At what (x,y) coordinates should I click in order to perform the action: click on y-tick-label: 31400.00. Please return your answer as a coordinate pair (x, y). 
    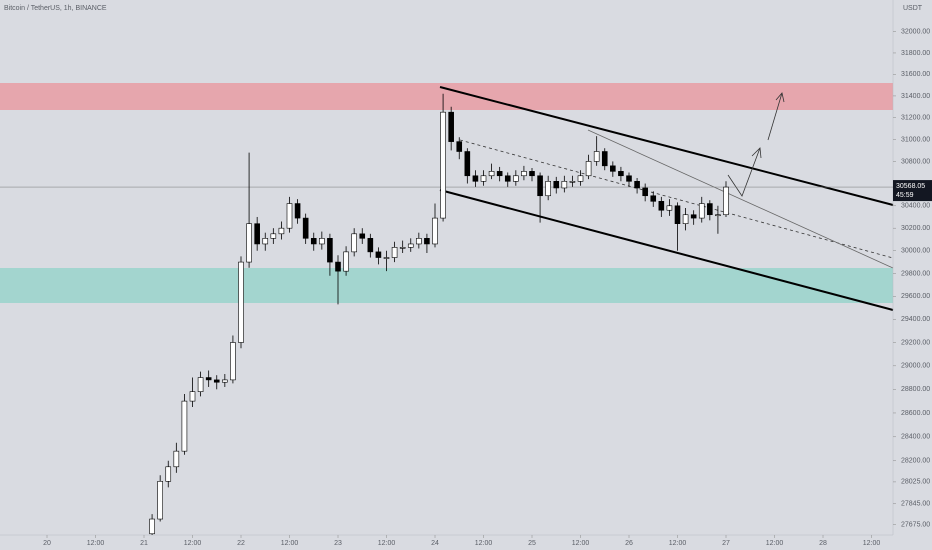
    Looking at the image, I should click on (915, 96).